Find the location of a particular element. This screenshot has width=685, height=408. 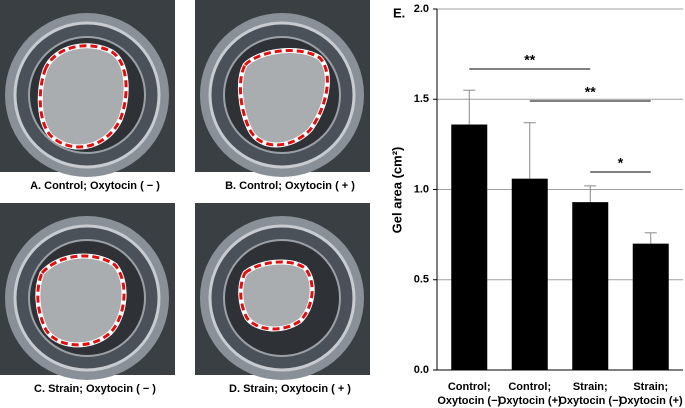

y-tick-label: 2.0 is located at coordinates (421, 9).